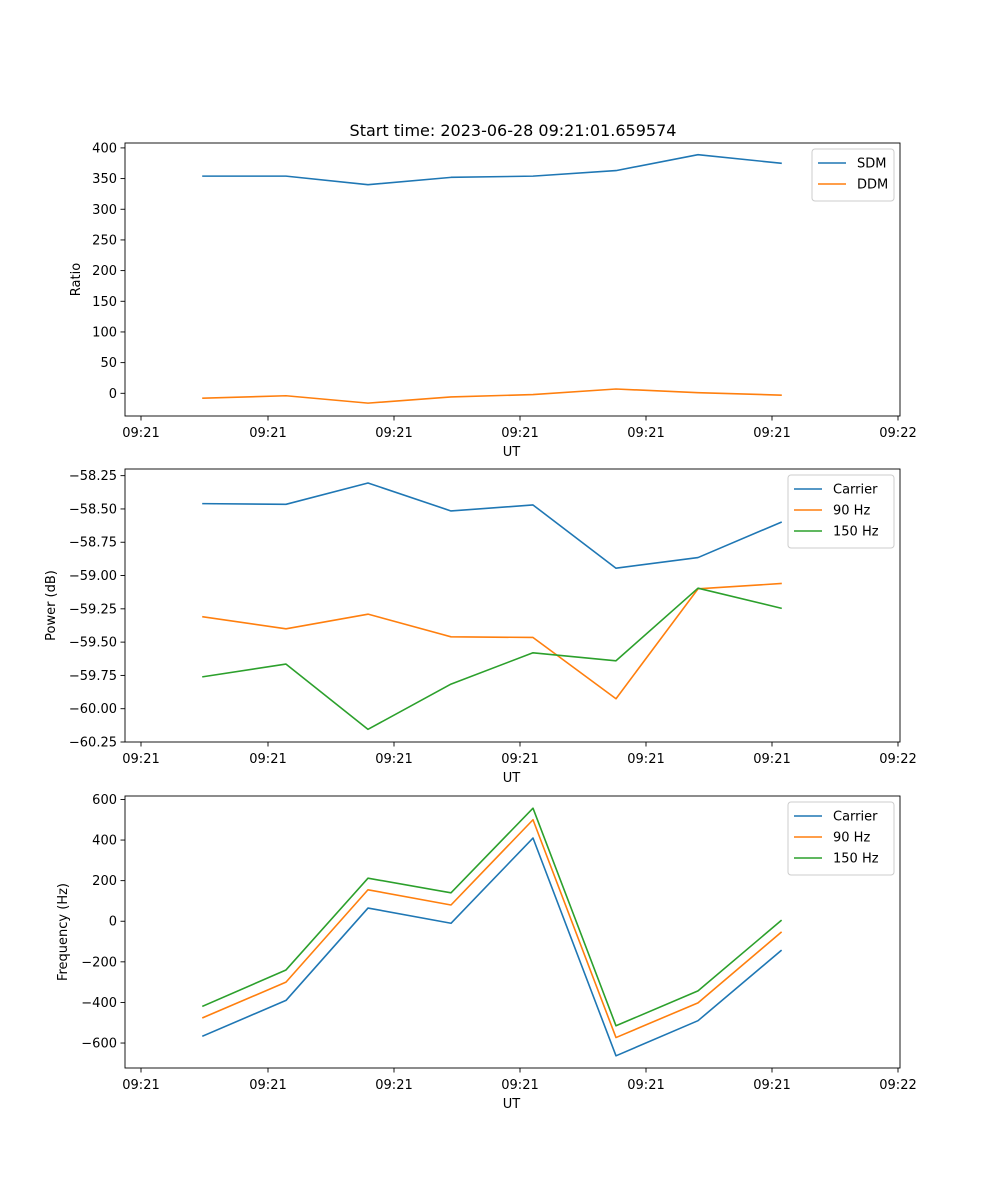  Describe the element at coordinates (93, 576) in the screenshot. I see `y-tick-label: −59.00` at that location.